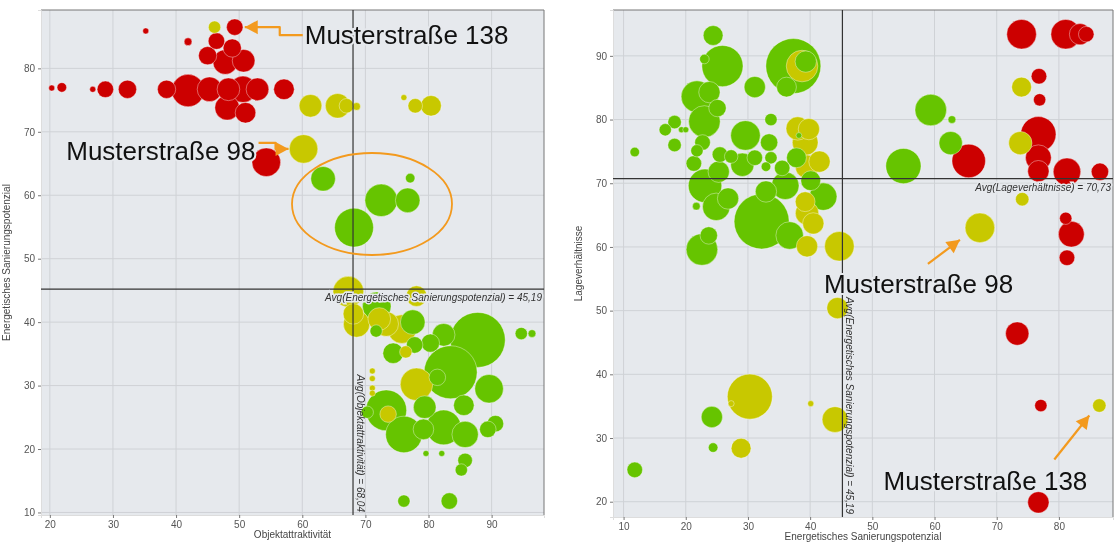 Image resolution: width=1116 pixels, height=549 pixels. What do you see at coordinates (292, 534) in the screenshot?
I see `x-axis-title: Objektattraktivität` at bounding box center [292, 534].